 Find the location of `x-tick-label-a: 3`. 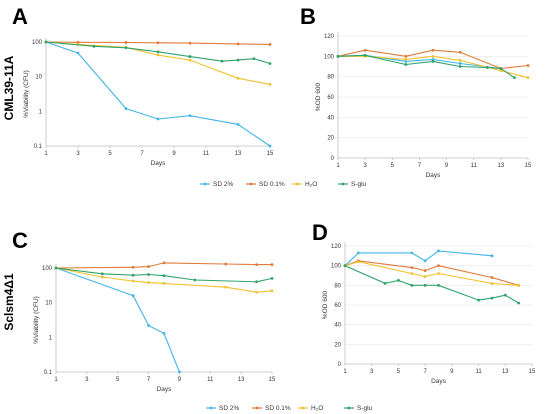

x-tick-label-a: 3 is located at coordinates (78, 154).